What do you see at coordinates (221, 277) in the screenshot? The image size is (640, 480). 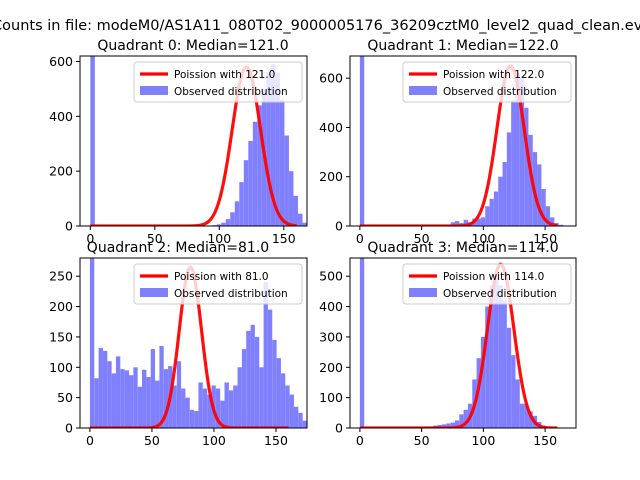 I see `legend-label-poisson: Poission with 81.0` at bounding box center [221, 277].